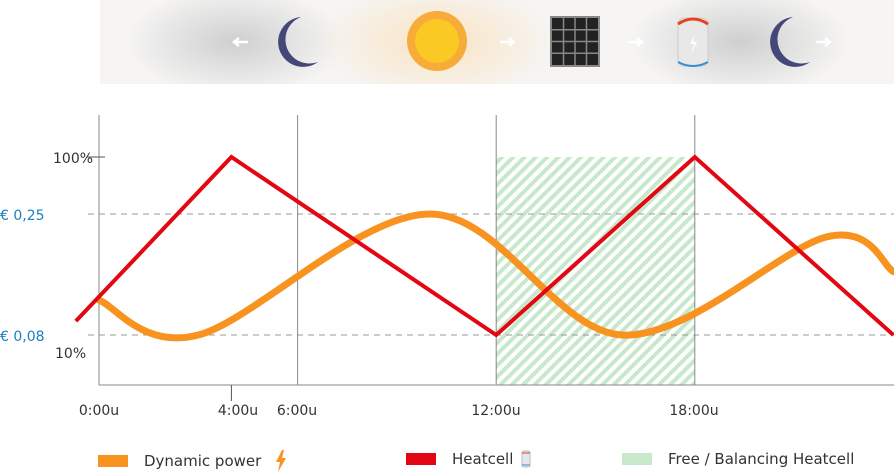  Describe the element at coordinates (437, 41) in the screenshot. I see `sun-icon` at that location.